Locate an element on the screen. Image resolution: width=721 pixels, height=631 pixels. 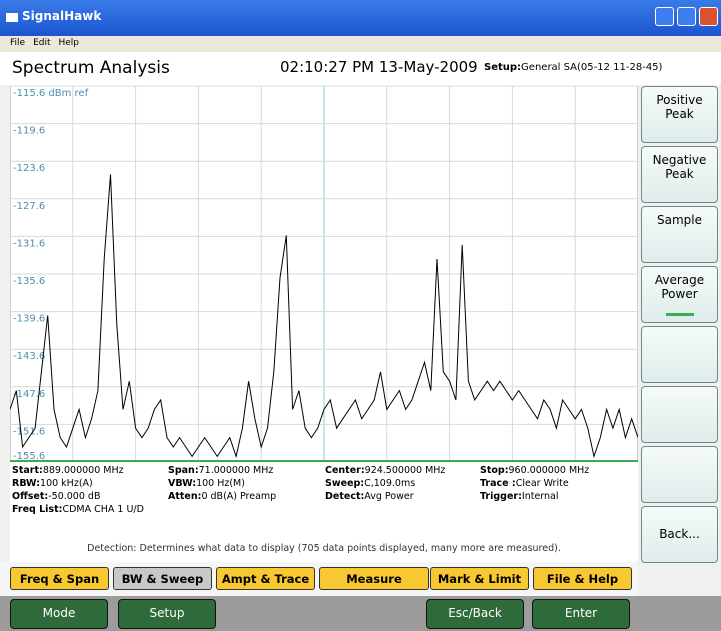
y-tick-label: -119.6 is located at coordinates (29, 131).